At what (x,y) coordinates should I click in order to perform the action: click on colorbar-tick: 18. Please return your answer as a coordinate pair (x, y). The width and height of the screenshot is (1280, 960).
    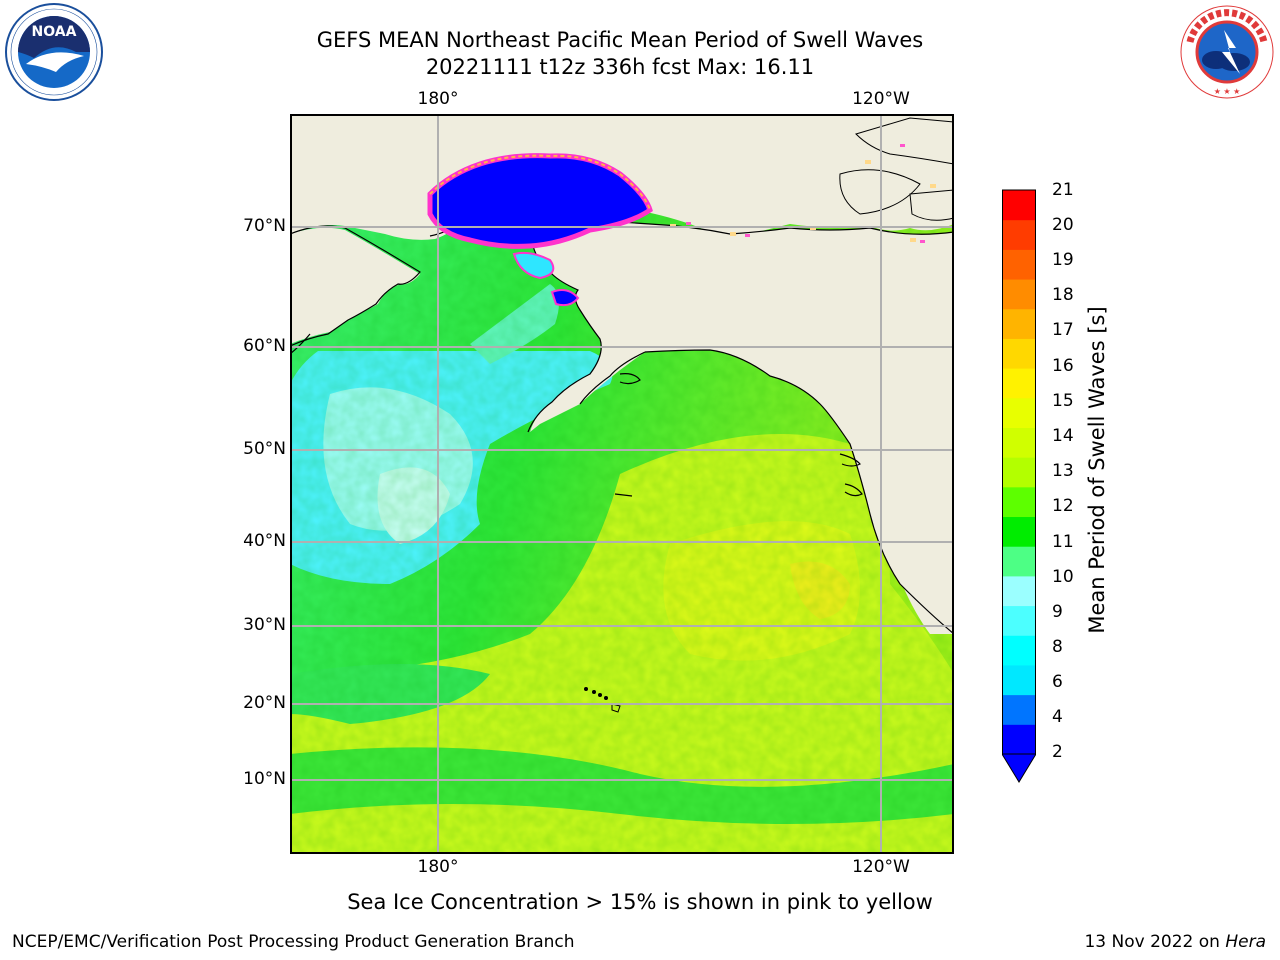
    Looking at the image, I should click on (1063, 295).